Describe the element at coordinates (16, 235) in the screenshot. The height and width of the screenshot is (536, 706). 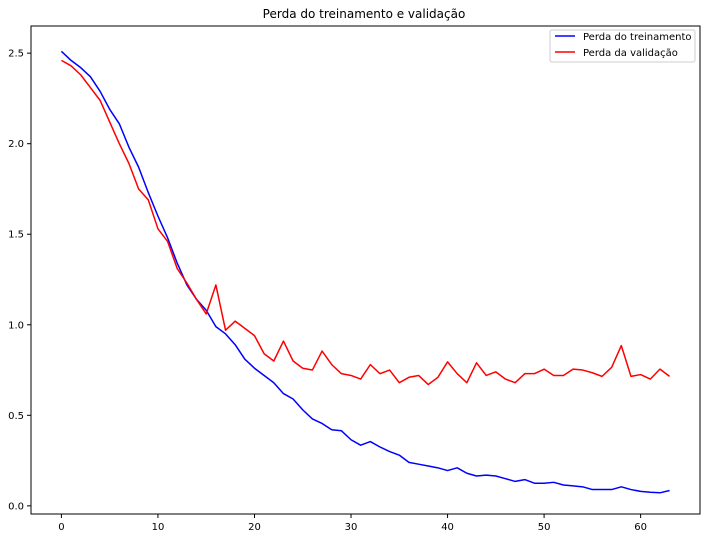
I see `y-tick-label: 1.5` at that location.